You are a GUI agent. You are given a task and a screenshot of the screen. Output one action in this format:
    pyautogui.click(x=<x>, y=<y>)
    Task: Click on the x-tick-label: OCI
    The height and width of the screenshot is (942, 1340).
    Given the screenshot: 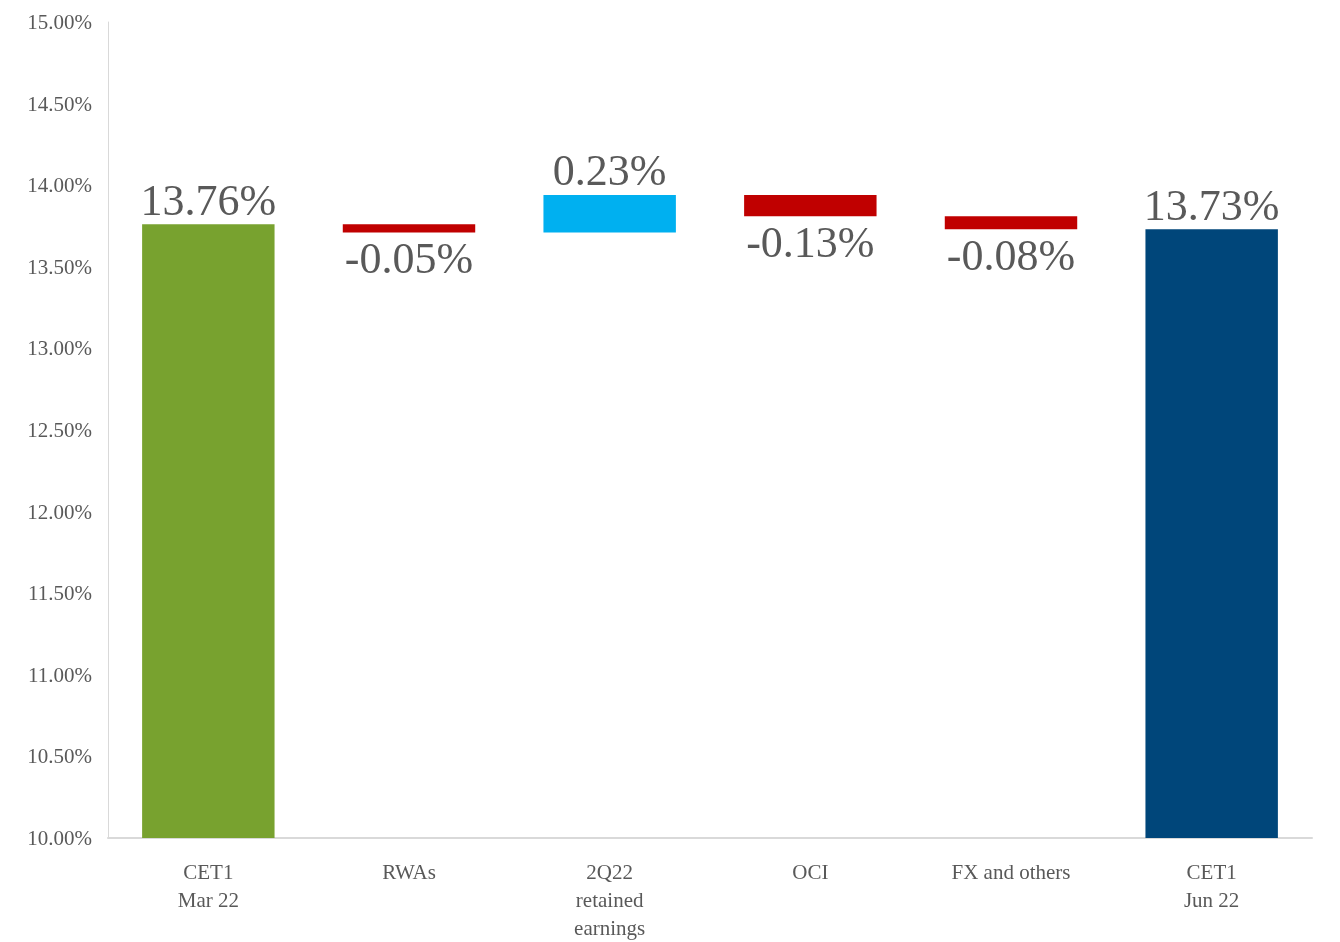 What is the action you would take?
    pyautogui.click(x=810, y=872)
    